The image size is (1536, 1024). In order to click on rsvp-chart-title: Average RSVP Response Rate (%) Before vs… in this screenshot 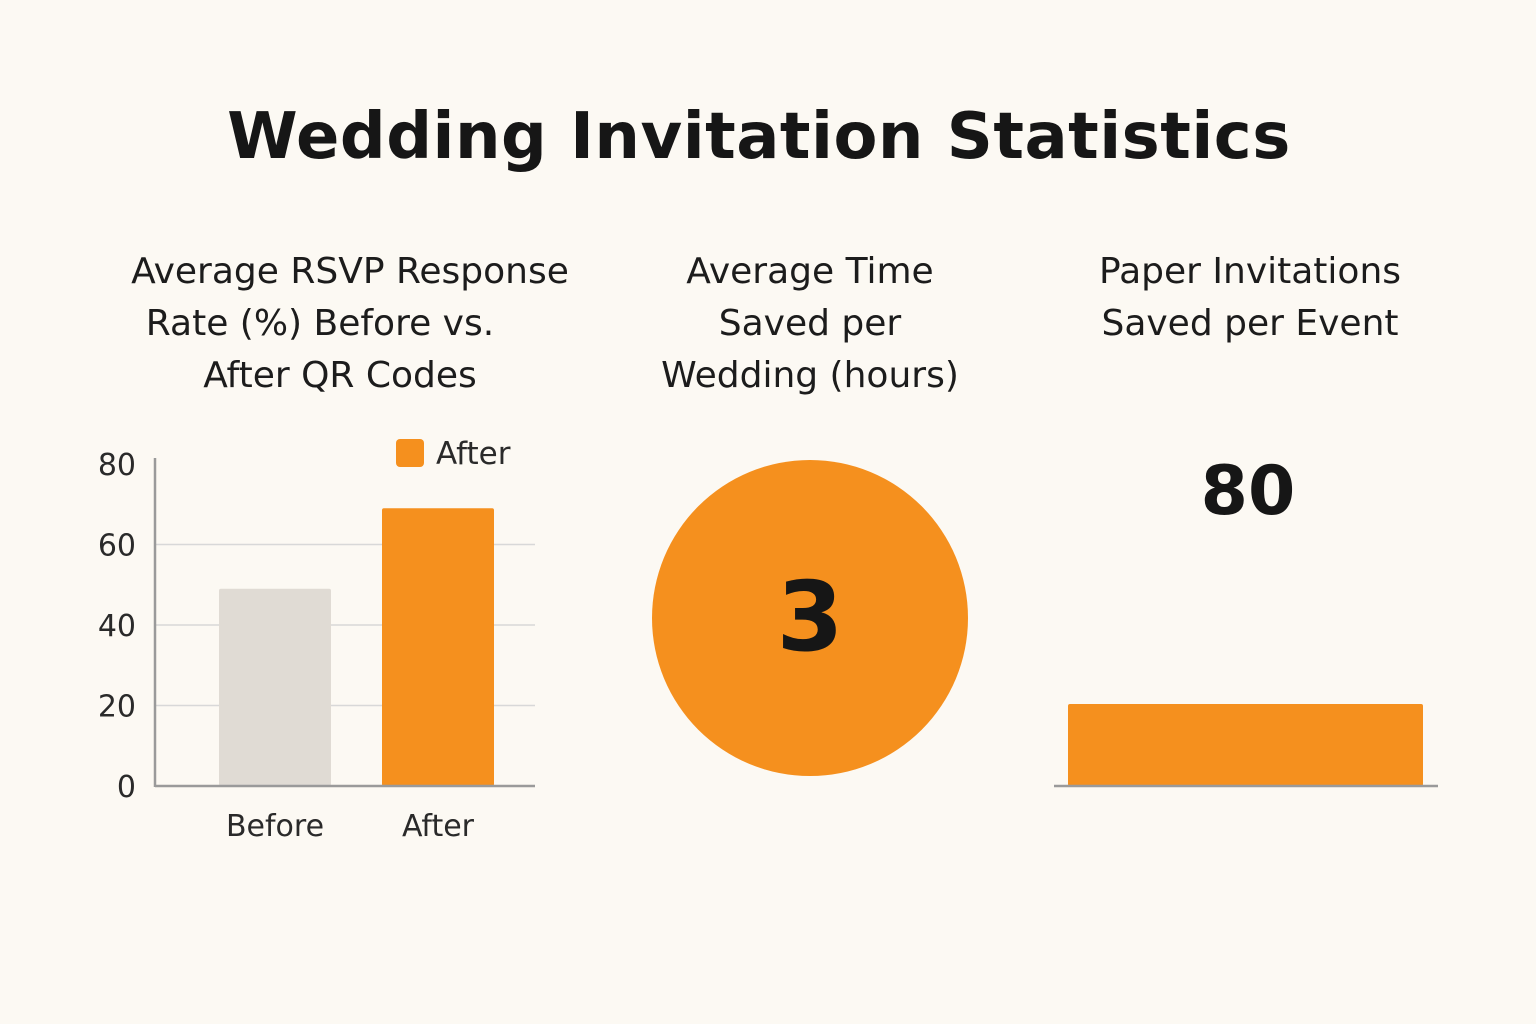, I will do `click(350, 324)`.